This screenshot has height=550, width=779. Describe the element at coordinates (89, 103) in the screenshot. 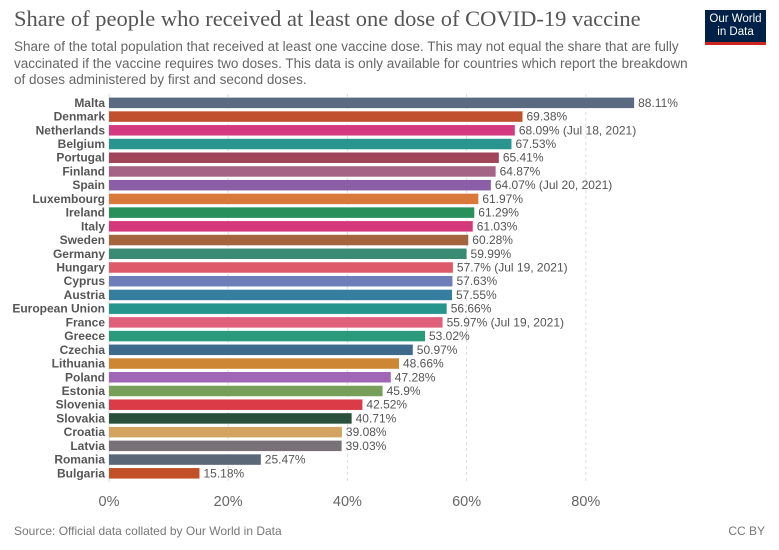

I see `country-label: Malta` at that location.